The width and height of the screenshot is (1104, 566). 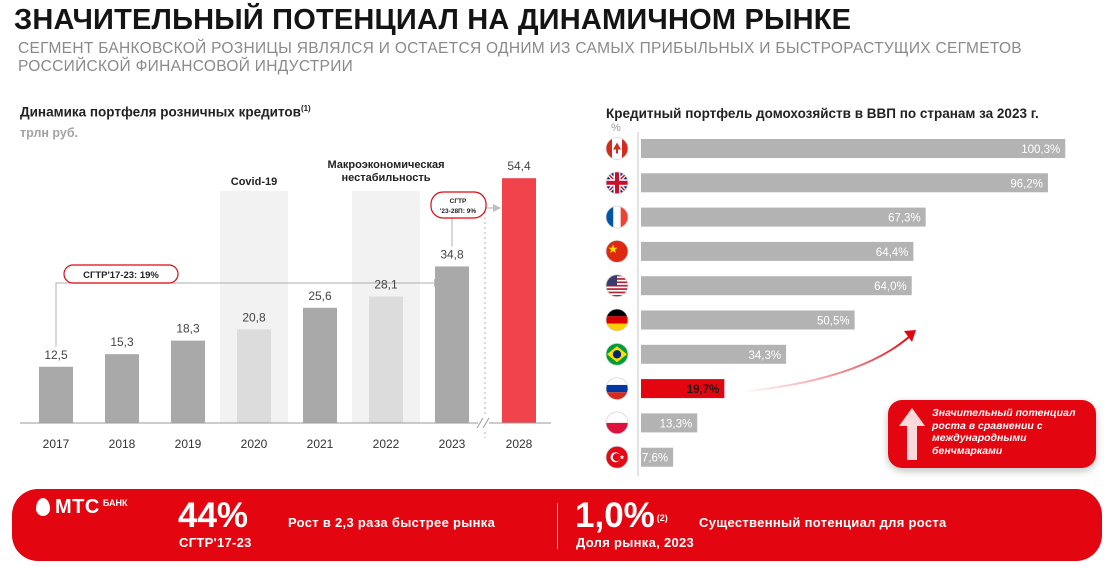 I want to click on bar-value-label-2021: 25,6, so click(x=320, y=296).